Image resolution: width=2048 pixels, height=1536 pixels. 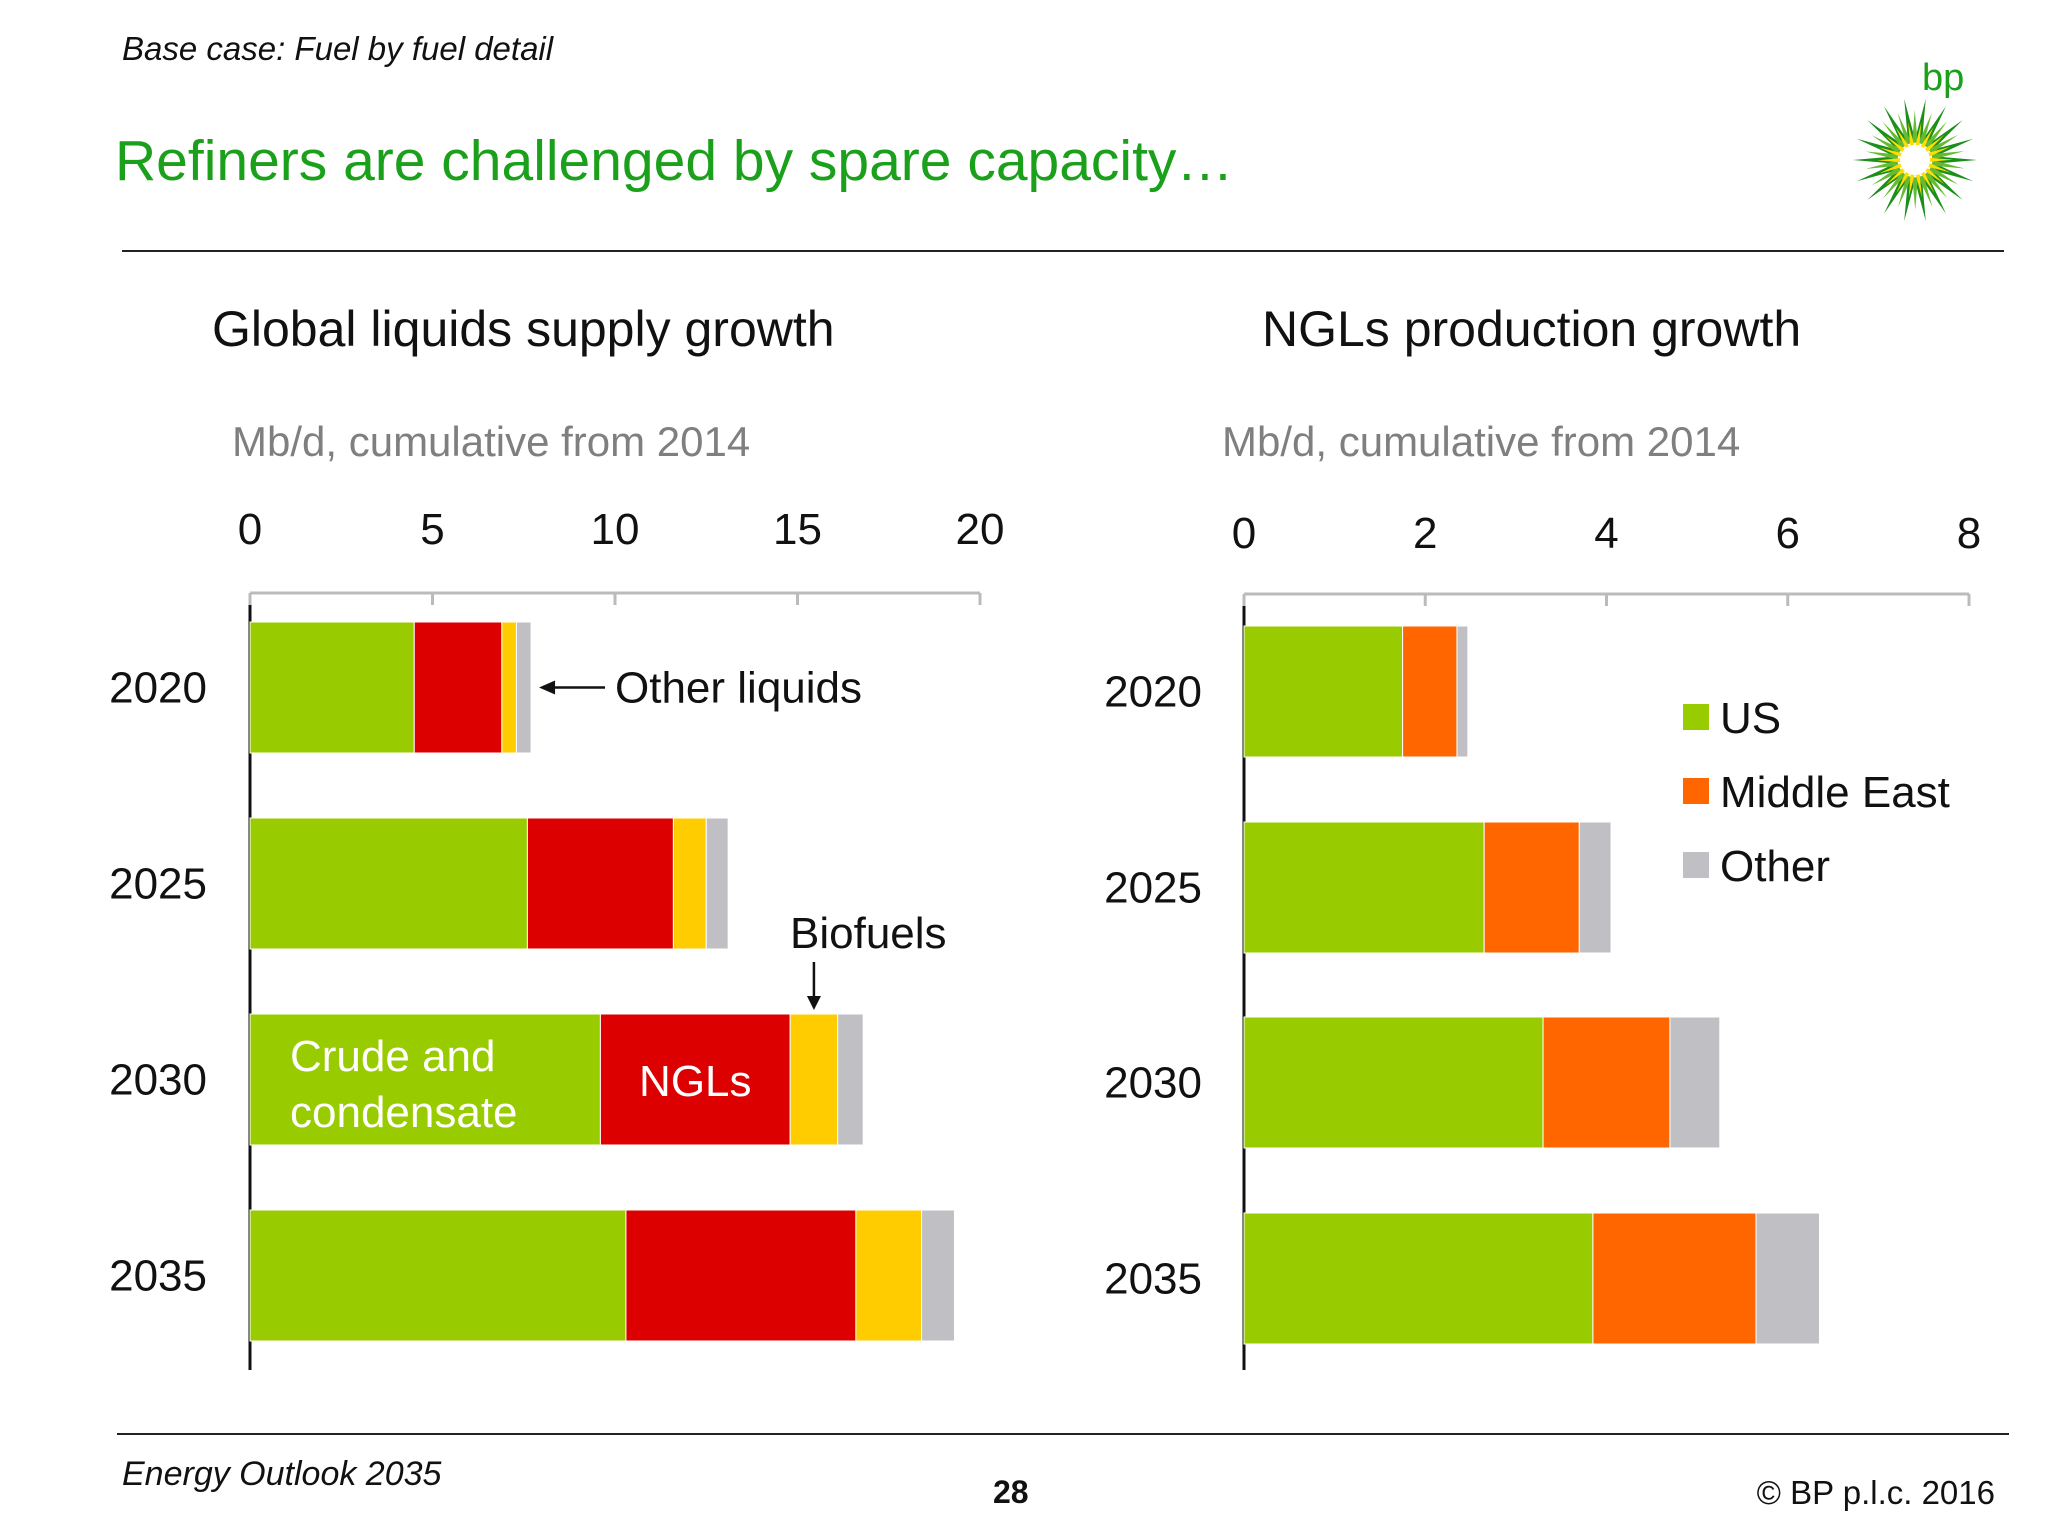 I want to click on right-bar-middle-east-2035, so click(x=1674, y=1278).